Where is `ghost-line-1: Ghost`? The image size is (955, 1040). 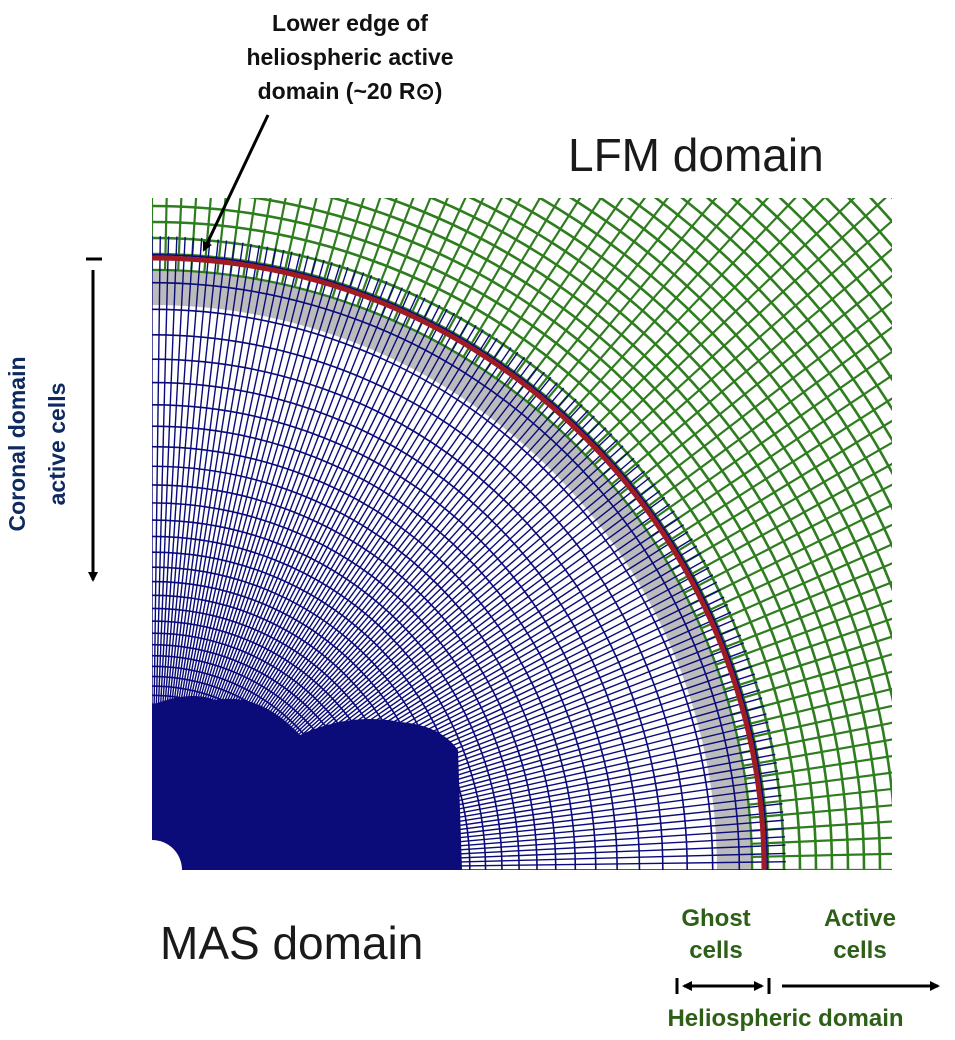 ghost-line-1: Ghost is located at coordinates (716, 918).